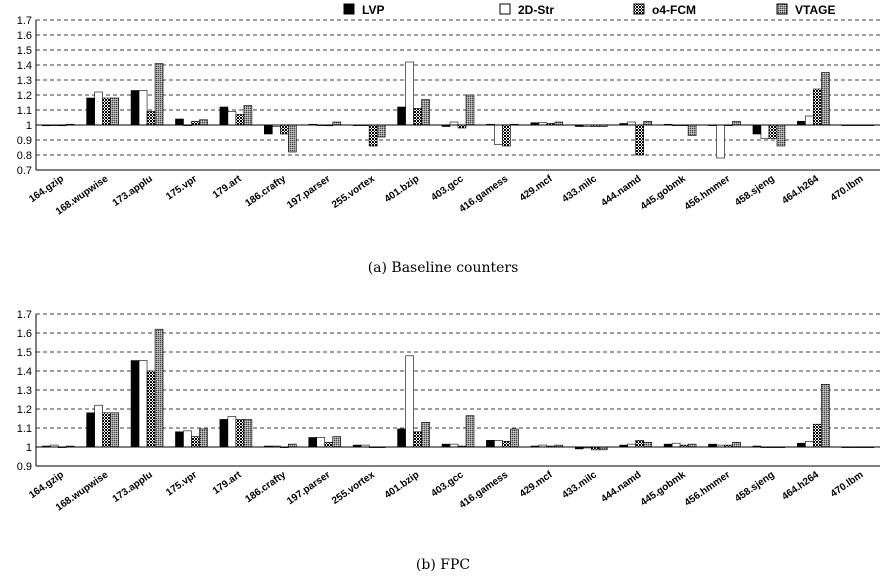  What do you see at coordinates (24, 96) in the screenshot?
I see `y-tick-label: 1.2` at bounding box center [24, 96].